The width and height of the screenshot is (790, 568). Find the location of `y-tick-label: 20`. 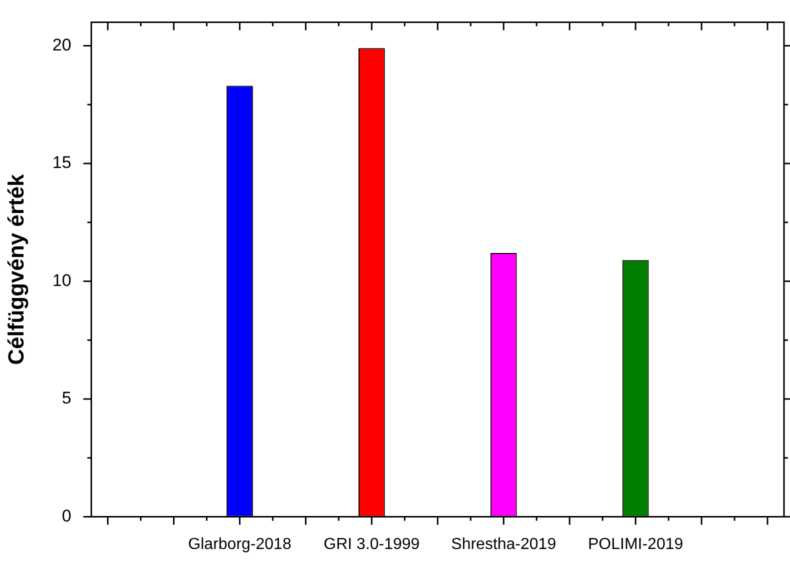

y-tick-label: 20 is located at coordinates (62, 44).